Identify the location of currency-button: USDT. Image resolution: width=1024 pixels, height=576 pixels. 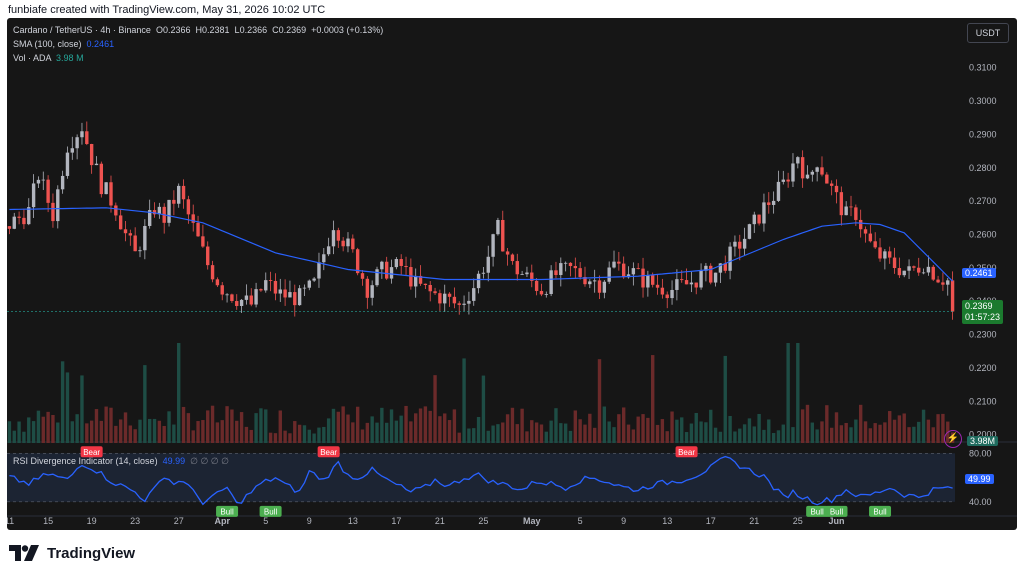
(988, 33).